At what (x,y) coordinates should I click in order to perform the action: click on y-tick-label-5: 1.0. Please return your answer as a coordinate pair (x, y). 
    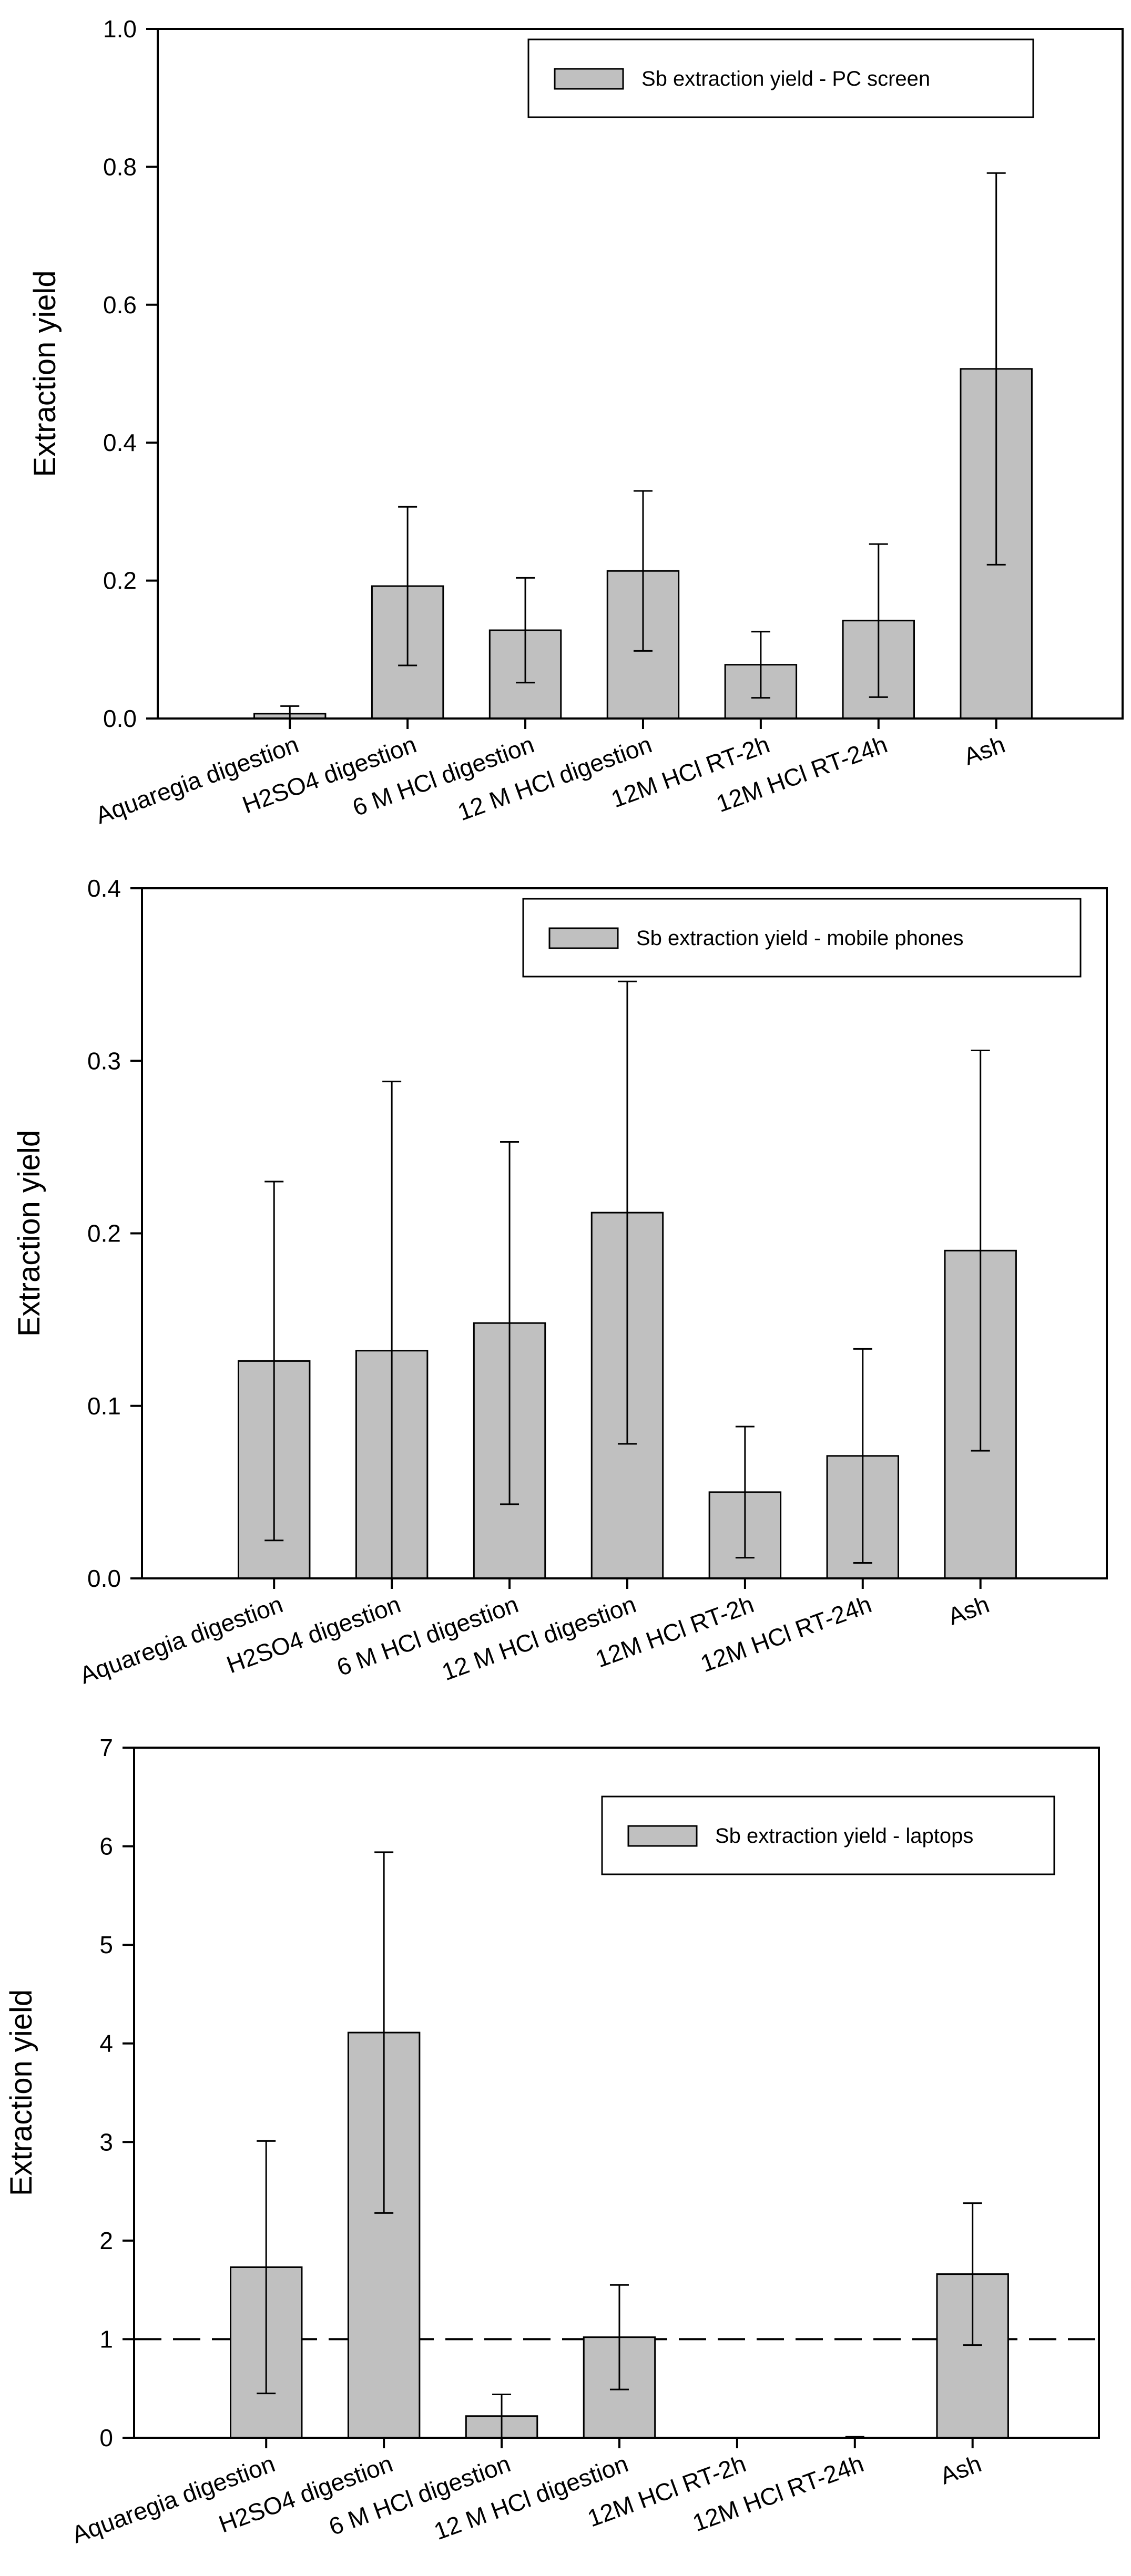
    Looking at the image, I should click on (120, 29).